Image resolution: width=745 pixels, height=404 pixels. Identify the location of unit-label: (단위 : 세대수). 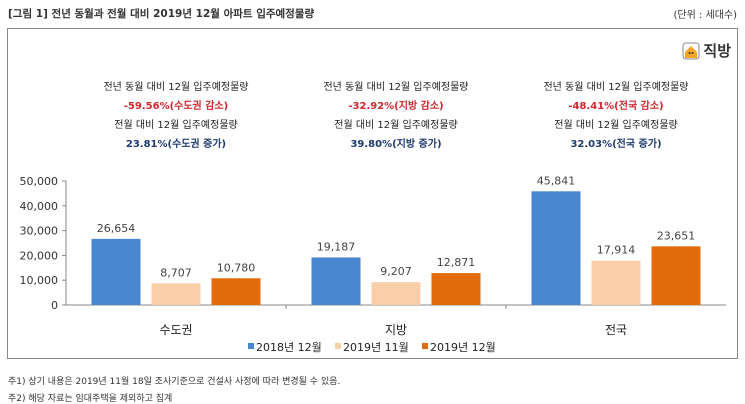
(705, 15).